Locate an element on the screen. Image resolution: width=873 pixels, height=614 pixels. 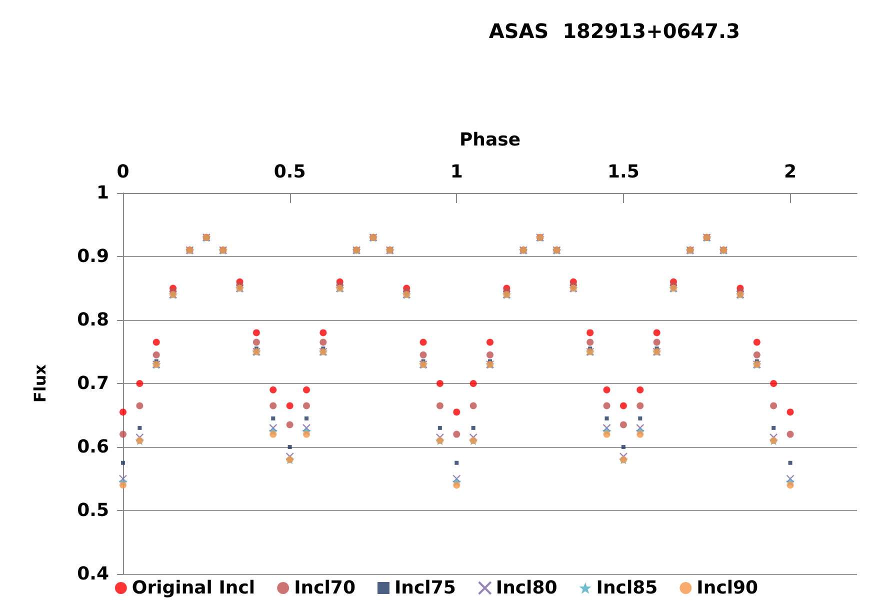
x-tick-label: 0 is located at coordinates (123, 172).